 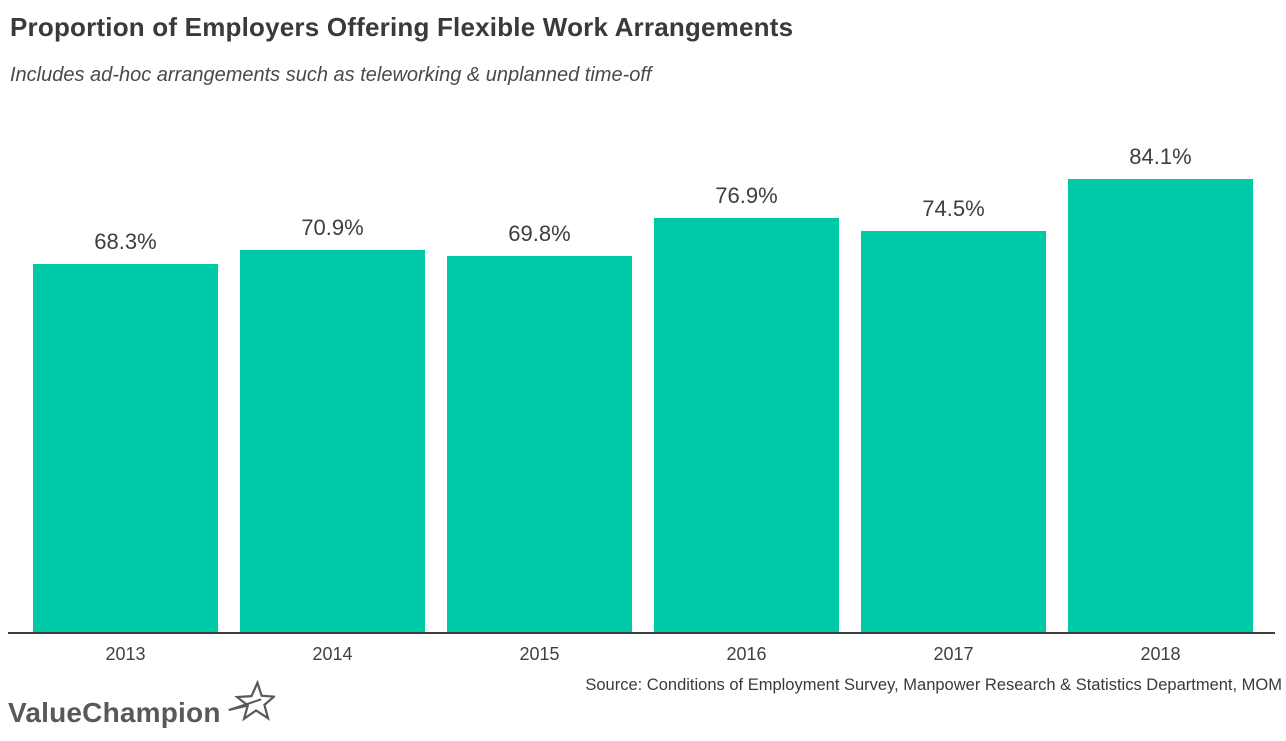 I want to click on valuechampion-logo: ValueChampion, so click(x=142, y=707).